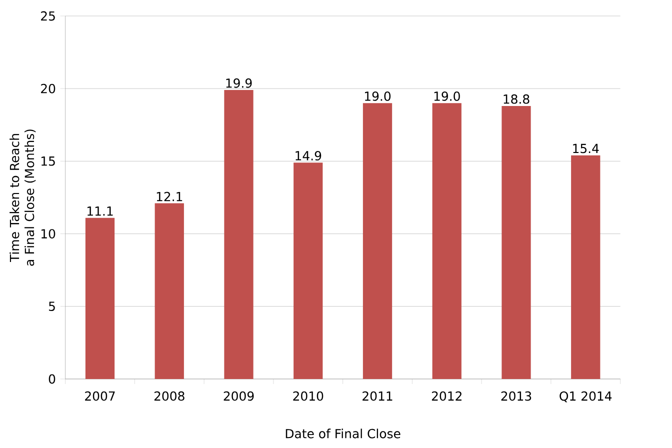  What do you see at coordinates (308, 396) in the screenshot?
I see `x-tick-label: 2010` at bounding box center [308, 396].